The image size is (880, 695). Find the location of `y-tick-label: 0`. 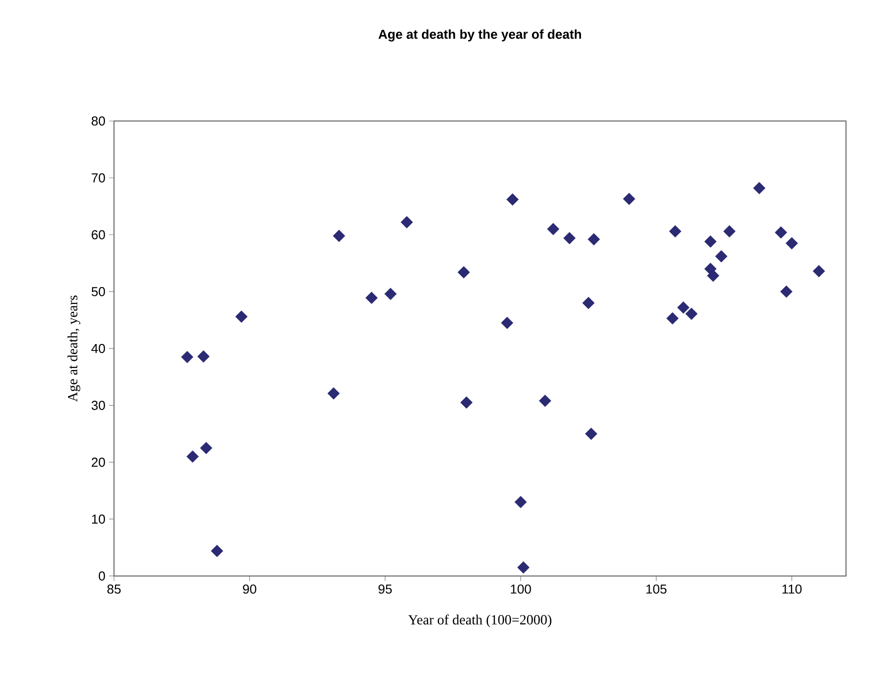

y-tick-label: 0 is located at coordinates (101, 576).